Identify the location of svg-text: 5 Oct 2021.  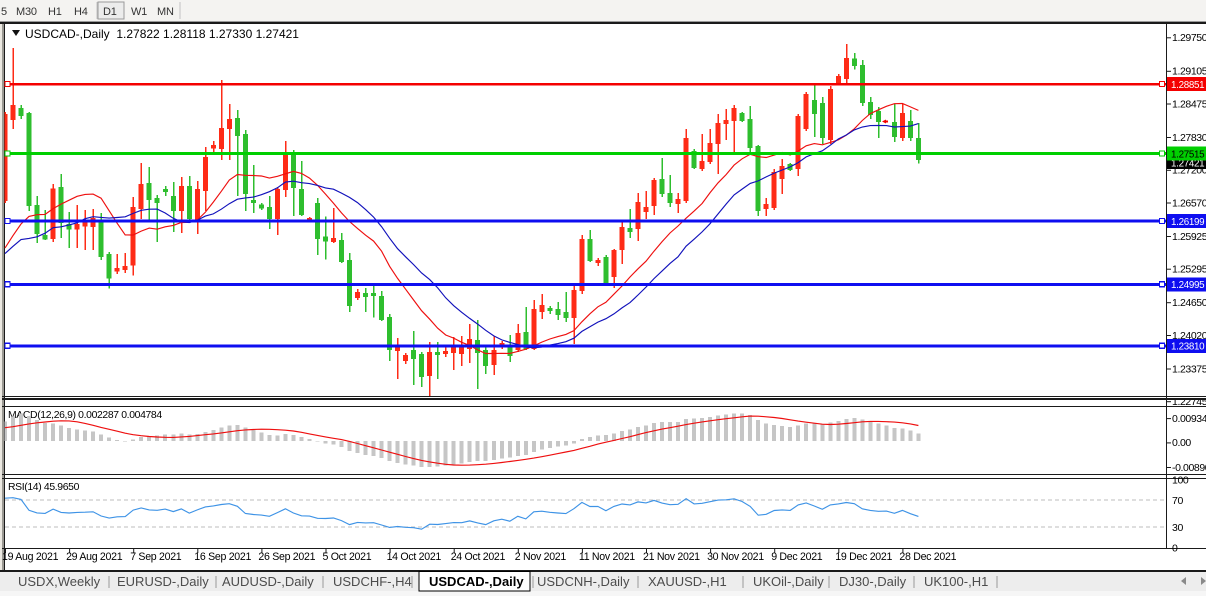
(347, 557).